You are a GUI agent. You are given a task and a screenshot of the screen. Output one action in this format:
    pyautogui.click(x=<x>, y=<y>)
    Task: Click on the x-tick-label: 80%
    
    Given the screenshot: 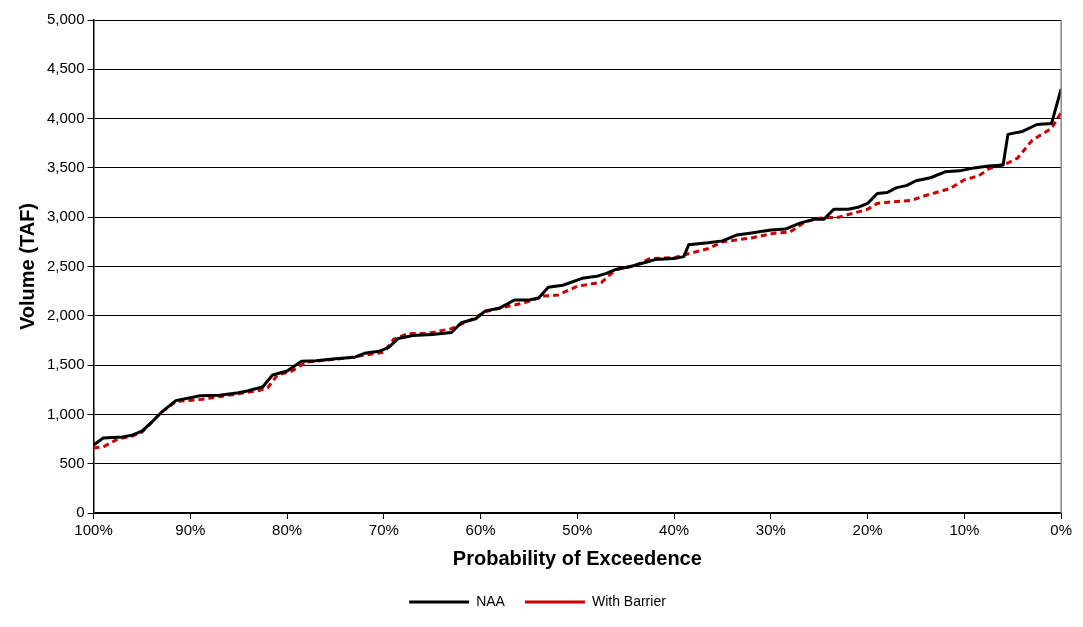 What is the action you would take?
    pyautogui.click(x=287, y=530)
    